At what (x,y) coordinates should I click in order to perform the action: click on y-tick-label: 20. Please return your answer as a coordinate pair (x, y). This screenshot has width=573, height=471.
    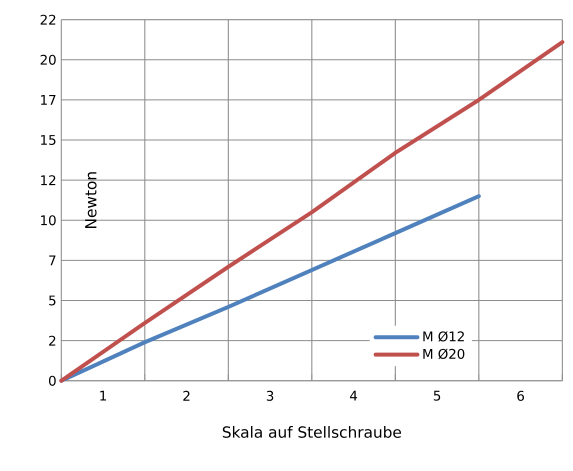
    Looking at the image, I should click on (48, 59).